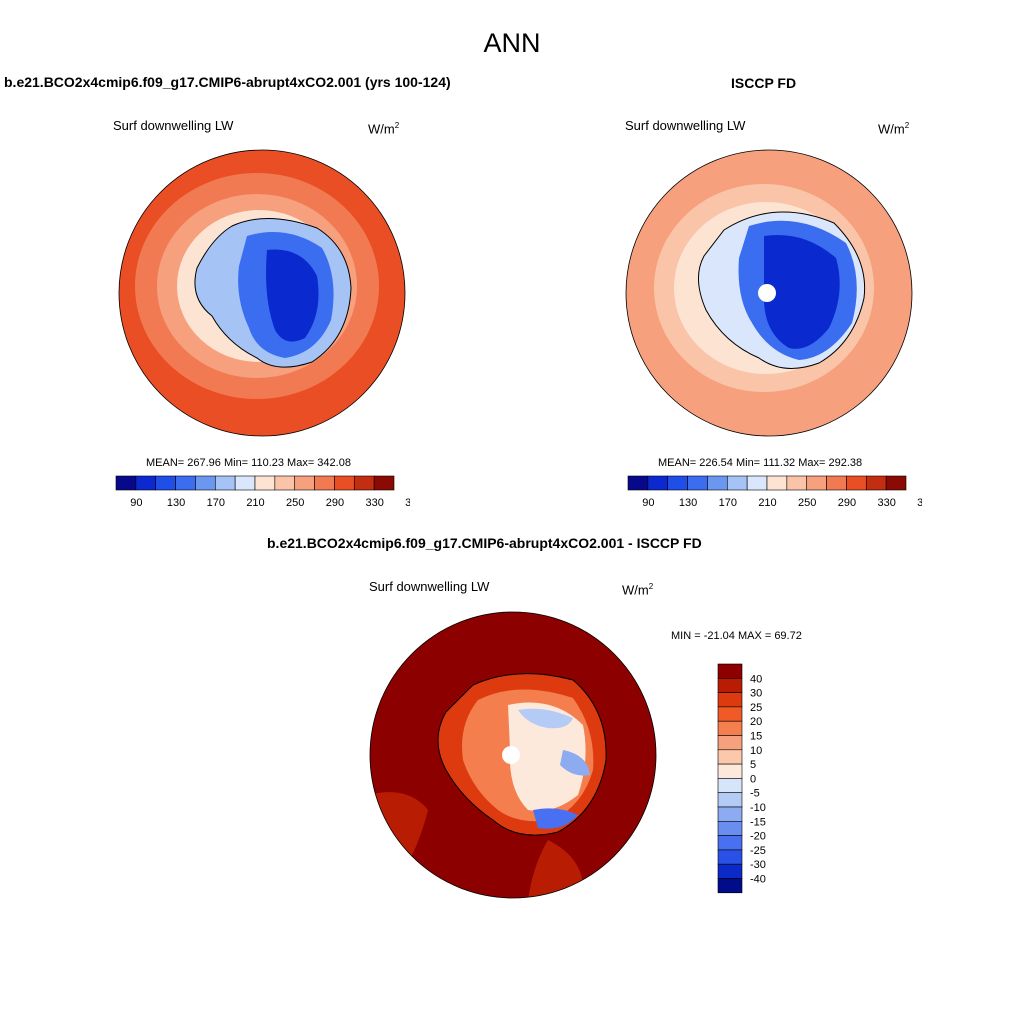 The image size is (1024, 1024). I want to click on panel1-continent-core, so click(292, 295).